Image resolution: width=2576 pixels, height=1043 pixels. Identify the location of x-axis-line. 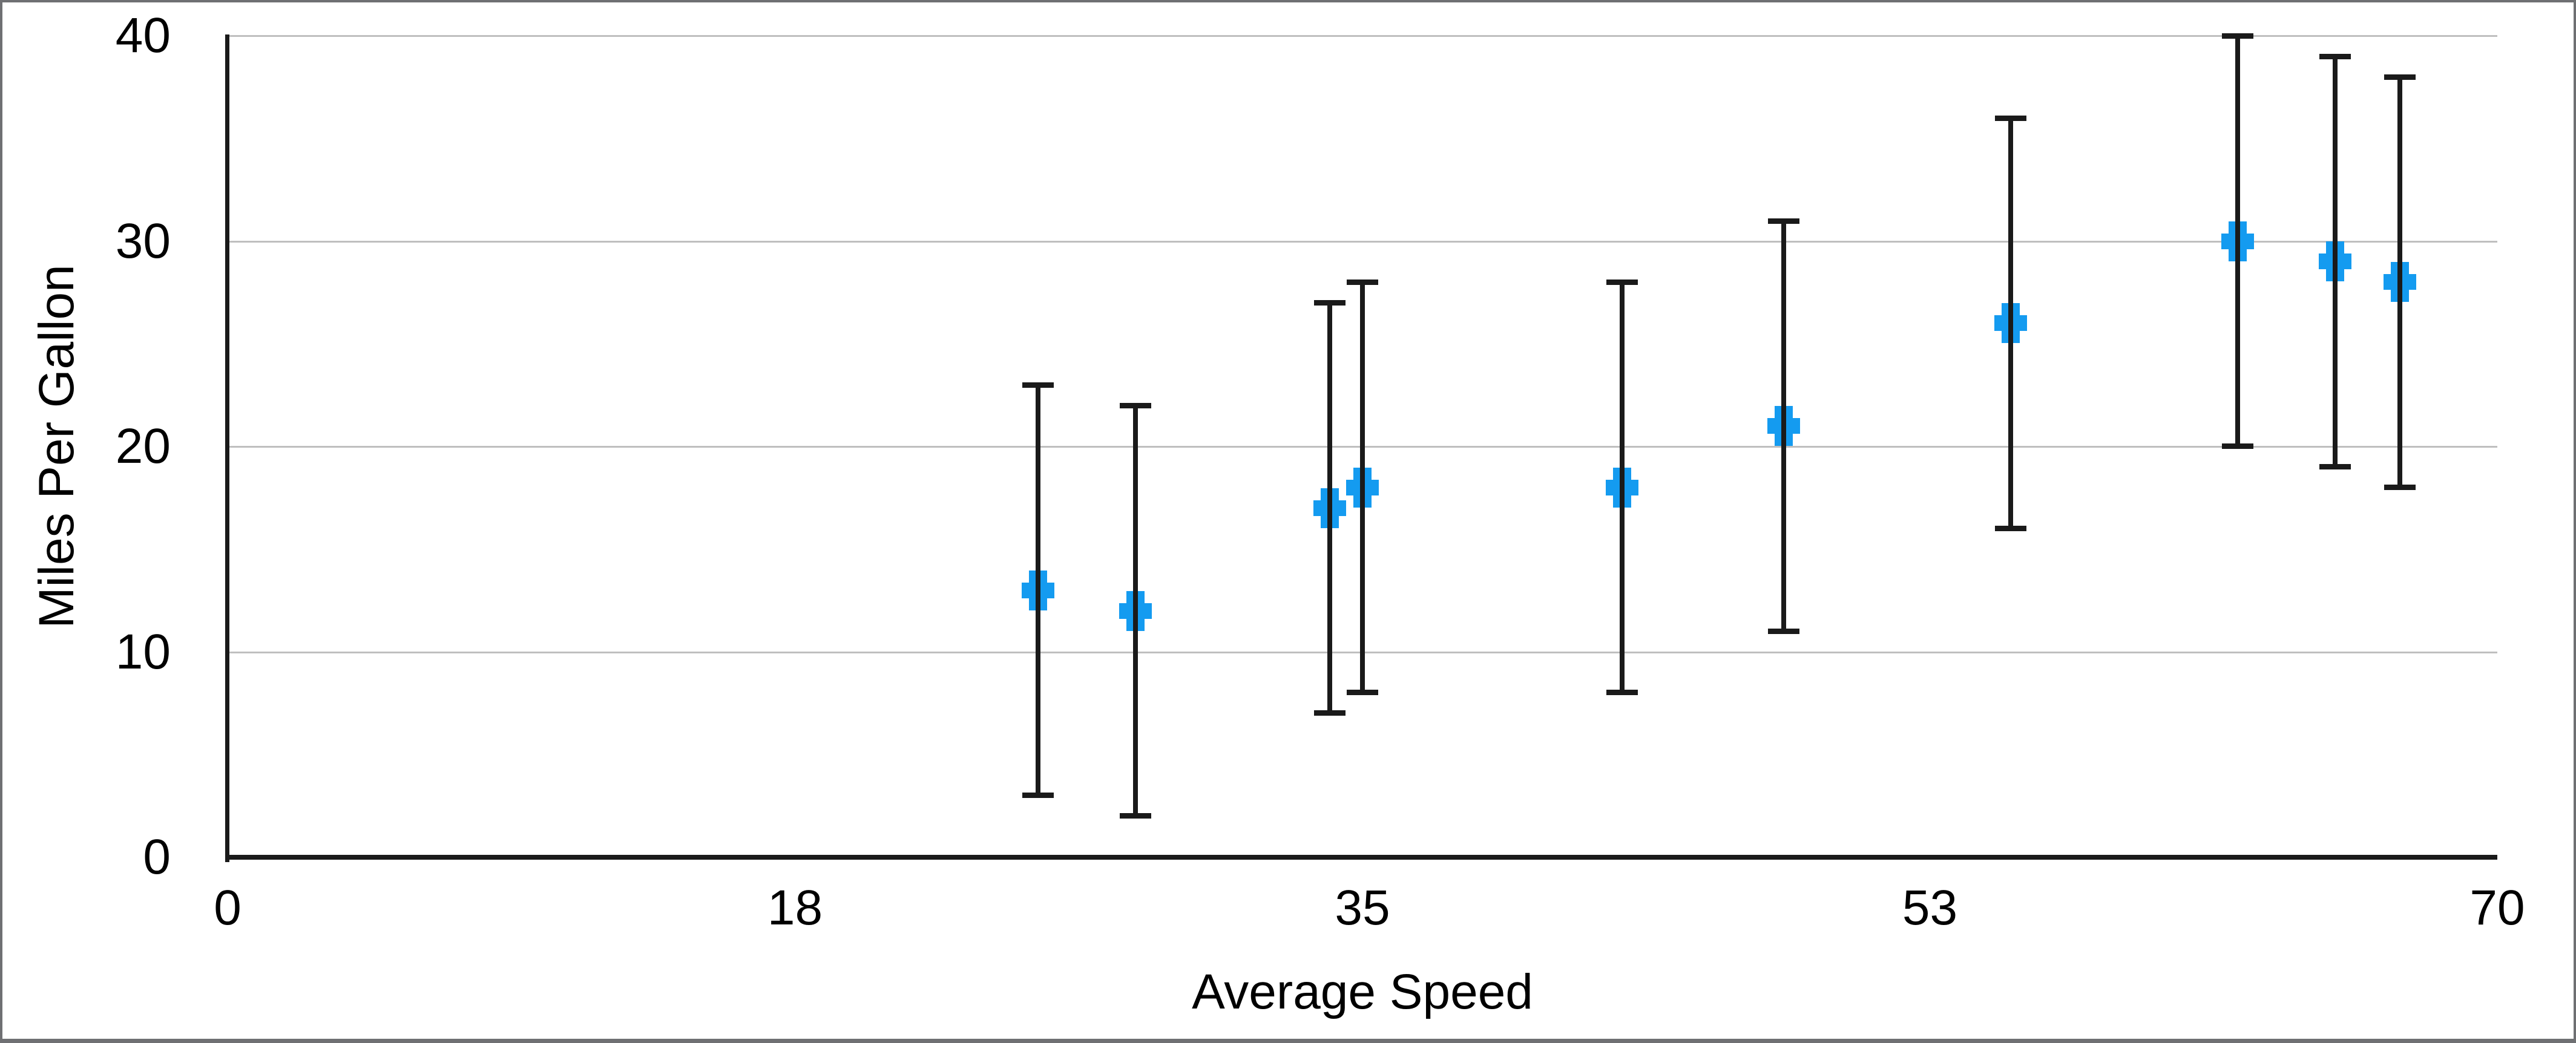
(1361, 858).